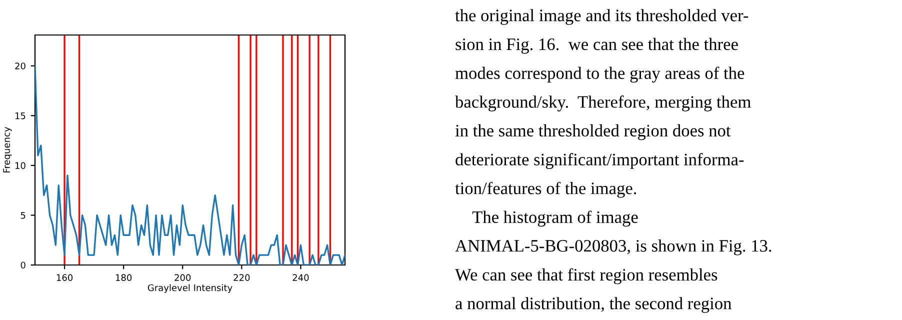 The height and width of the screenshot is (320, 902). What do you see at coordinates (20, 116) in the screenshot?
I see `y-tick-label: 15` at bounding box center [20, 116].